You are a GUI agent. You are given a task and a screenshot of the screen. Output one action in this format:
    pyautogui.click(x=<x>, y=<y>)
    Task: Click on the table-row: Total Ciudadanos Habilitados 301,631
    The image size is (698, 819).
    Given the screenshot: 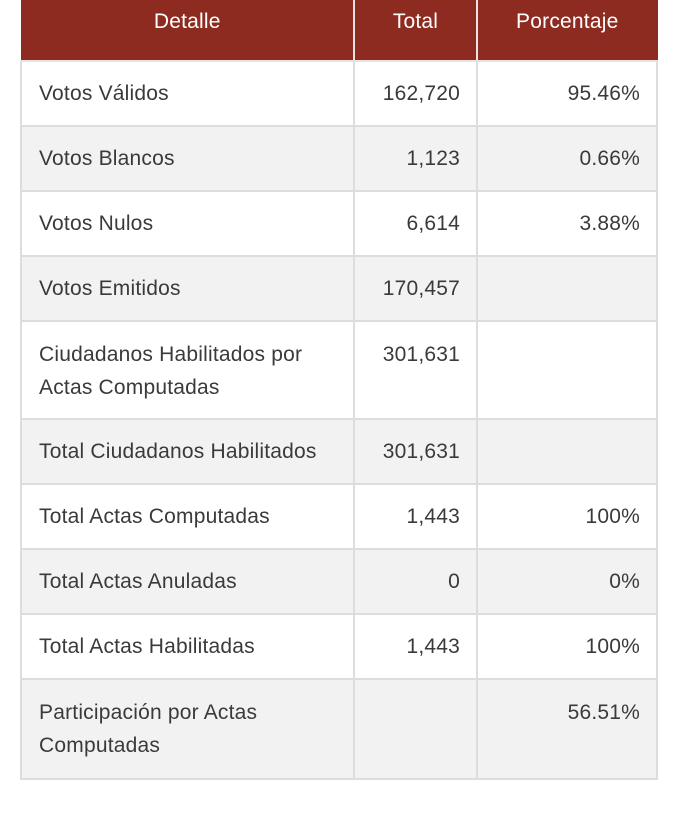 What is the action you would take?
    pyautogui.click(x=339, y=451)
    